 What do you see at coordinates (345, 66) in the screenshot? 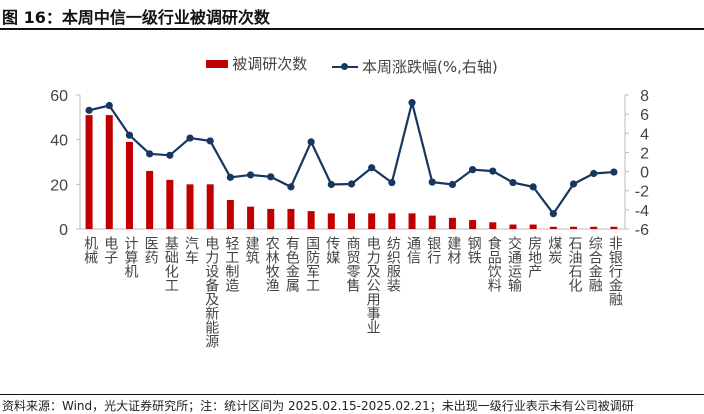
I see `legend-line-swatch` at bounding box center [345, 66].